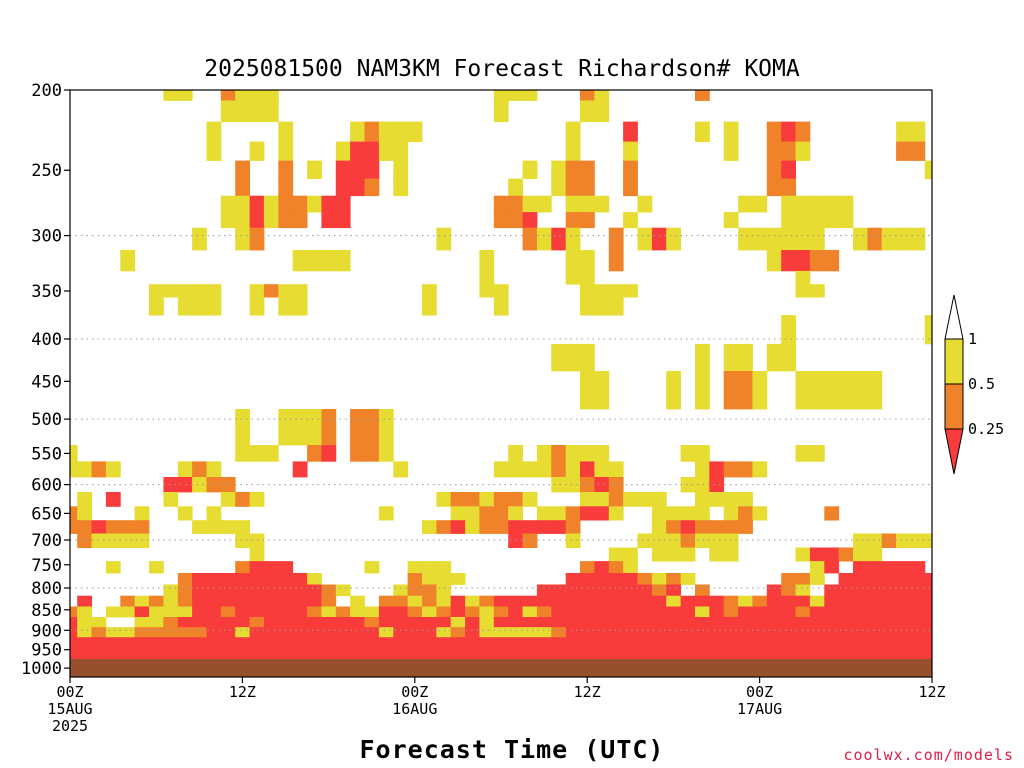 The image size is (1024, 768). I want to click on colorbar-legend: 1 0.5 0.25, so click(974, 384).